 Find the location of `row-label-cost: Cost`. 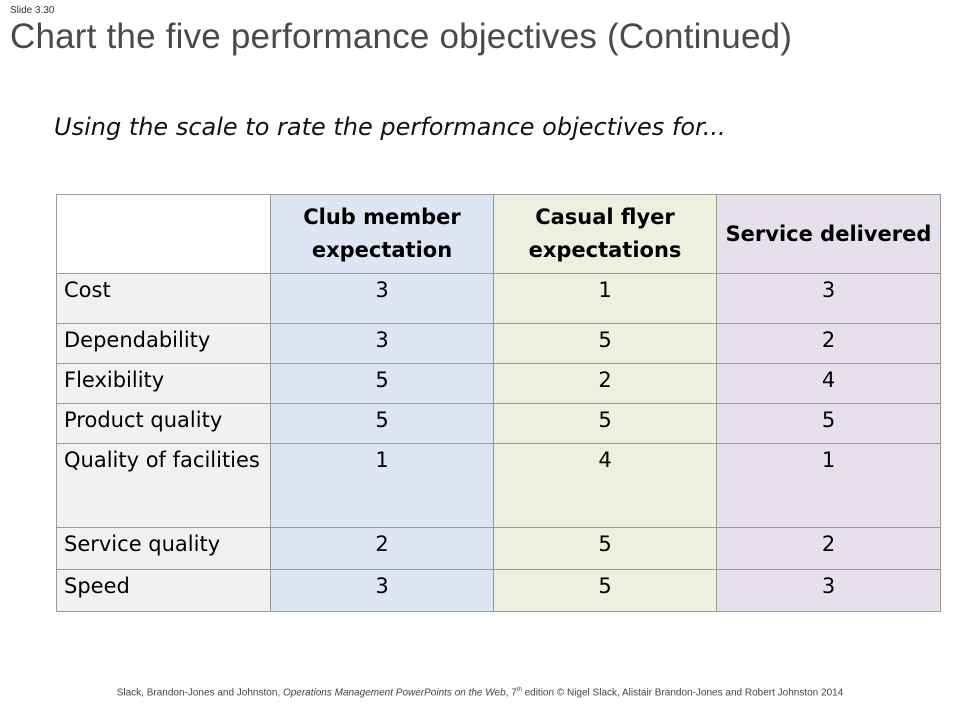

row-label-cost: Cost is located at coordinates (163, 298).